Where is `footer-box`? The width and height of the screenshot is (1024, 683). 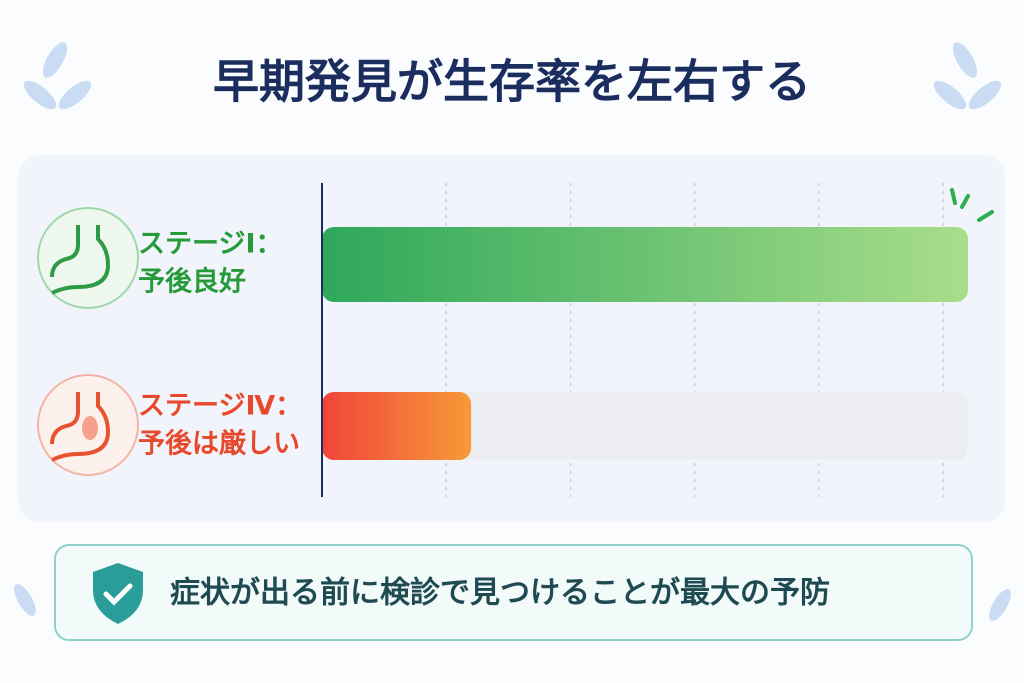
footer-box is located at coordinates (513, 592).